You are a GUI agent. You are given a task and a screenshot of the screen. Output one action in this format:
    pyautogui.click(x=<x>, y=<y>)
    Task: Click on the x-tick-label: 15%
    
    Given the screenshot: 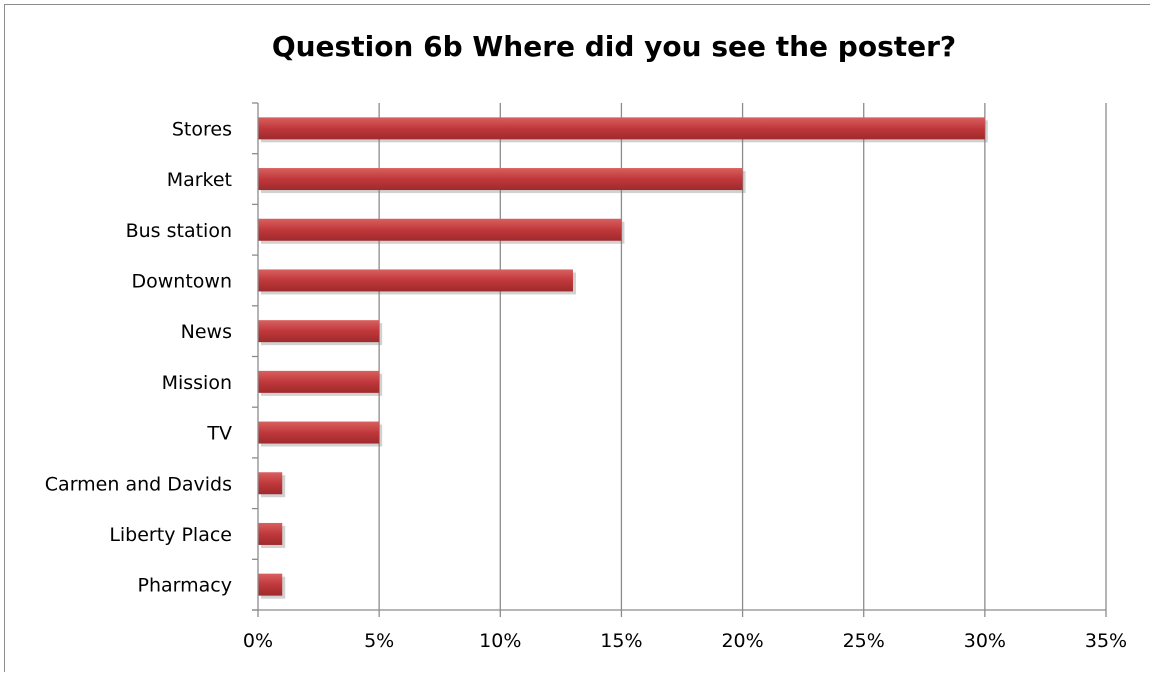 What is the action you would take?
    pyautogui.click(x=621, y=641)
    